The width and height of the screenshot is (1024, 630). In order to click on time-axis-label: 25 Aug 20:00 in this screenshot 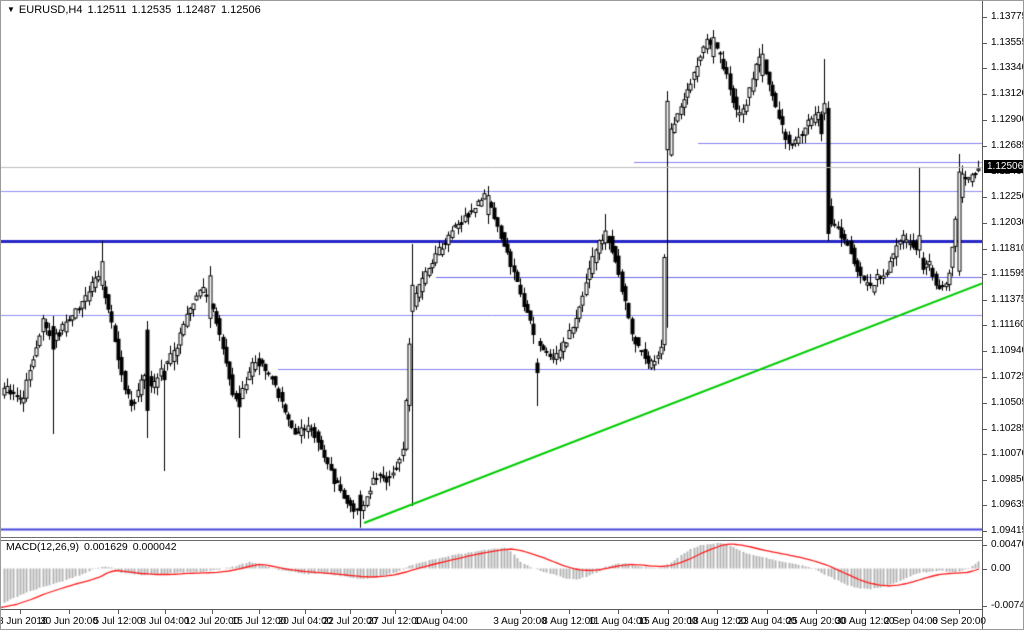, I will do `click(816, 621)`.